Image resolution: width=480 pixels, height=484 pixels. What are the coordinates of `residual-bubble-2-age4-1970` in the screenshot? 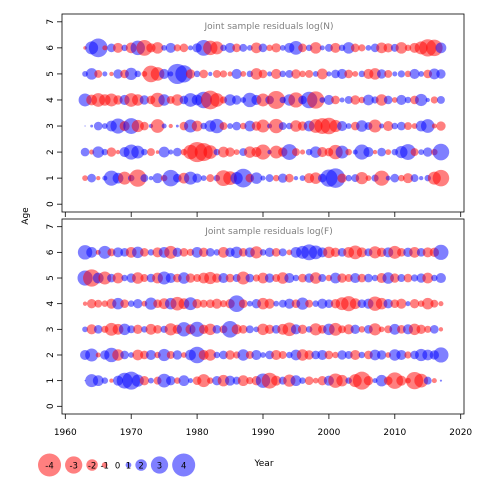 It's located at (131, 303).